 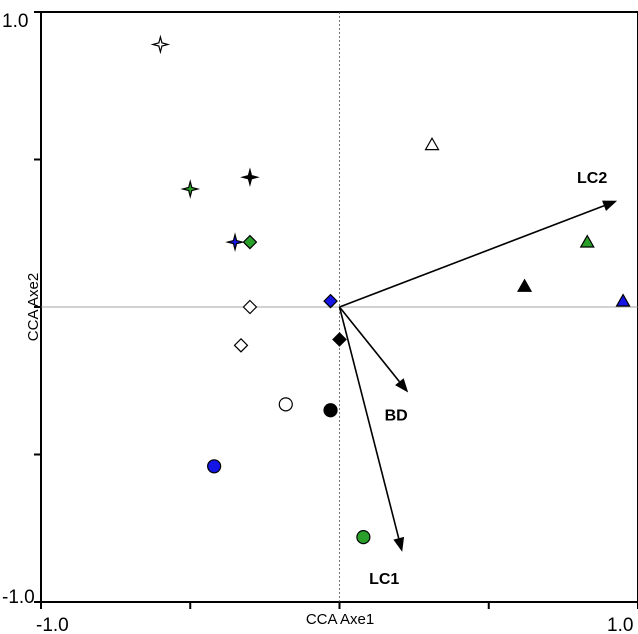 What do you see at coordinates (369, 344) in the screenshot?
I see `vector-line-bd` at bounding box center [369, 344].